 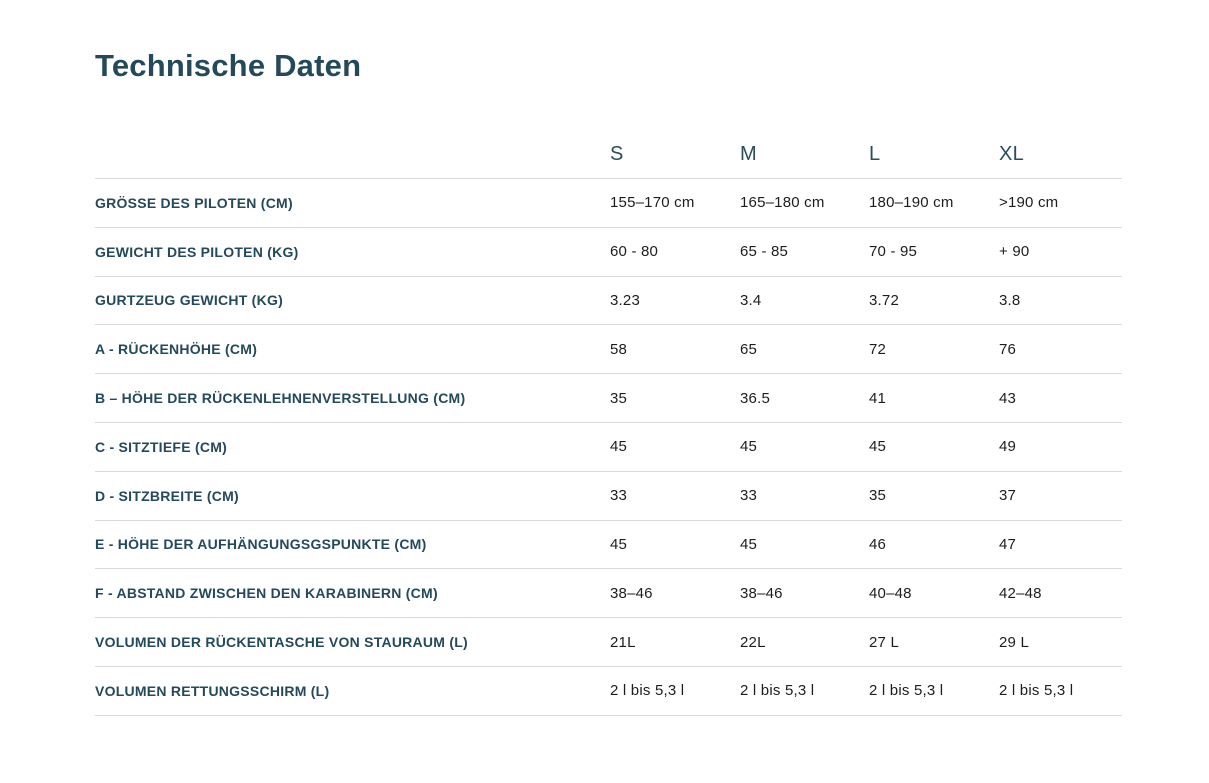 What do you see at coordinates (194, 202) in the screenshot?
I see `row-label: GRÖSSE DES PILOTEN (CM)` at bounding box center [194, 202].